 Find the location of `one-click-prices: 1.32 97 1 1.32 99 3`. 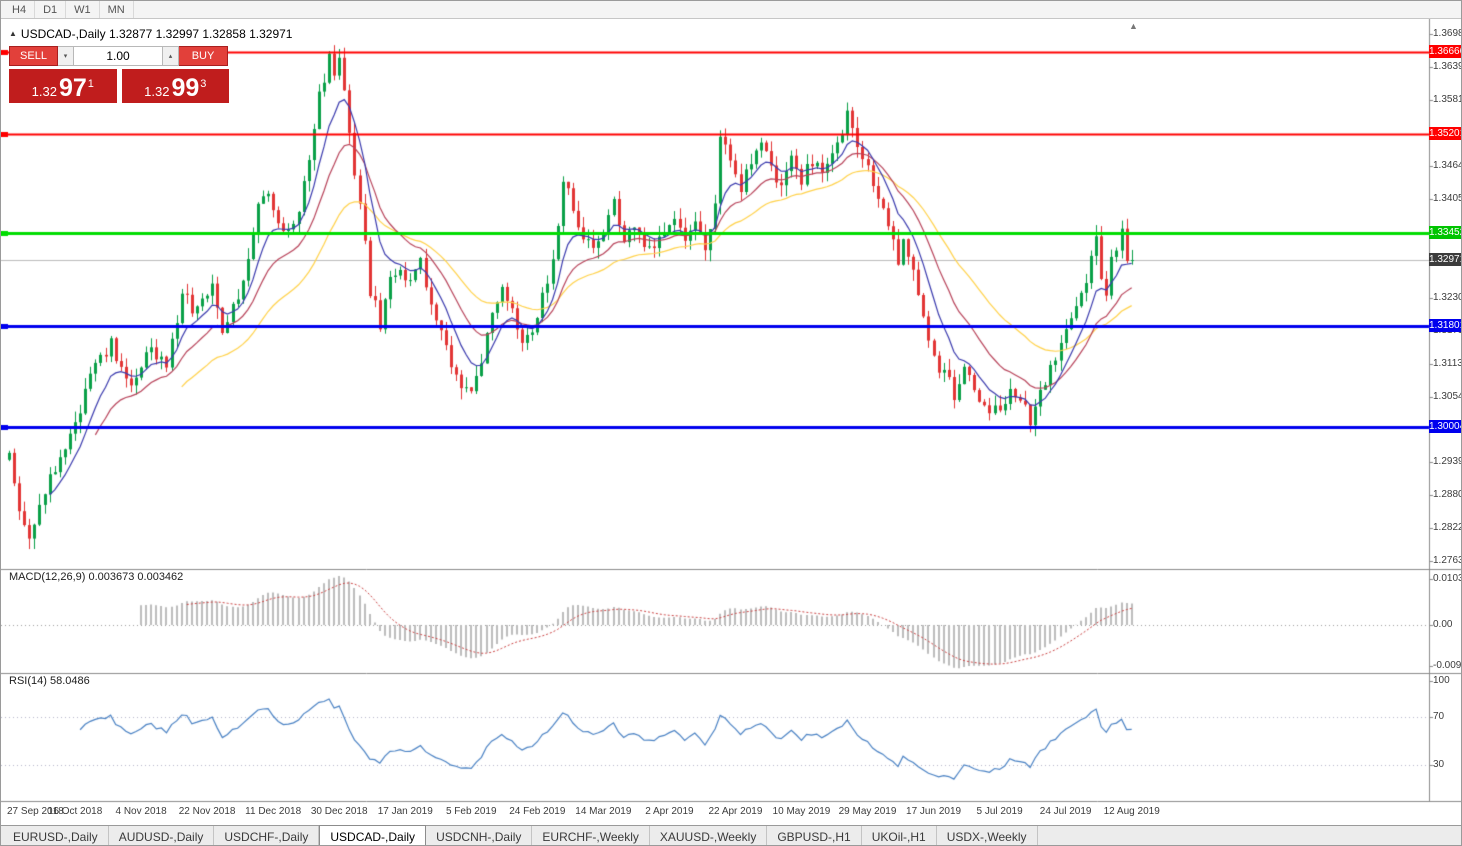

one-click-prices: 1.32 97 1 1.32 99 3 is located at coordinates (119, 86).